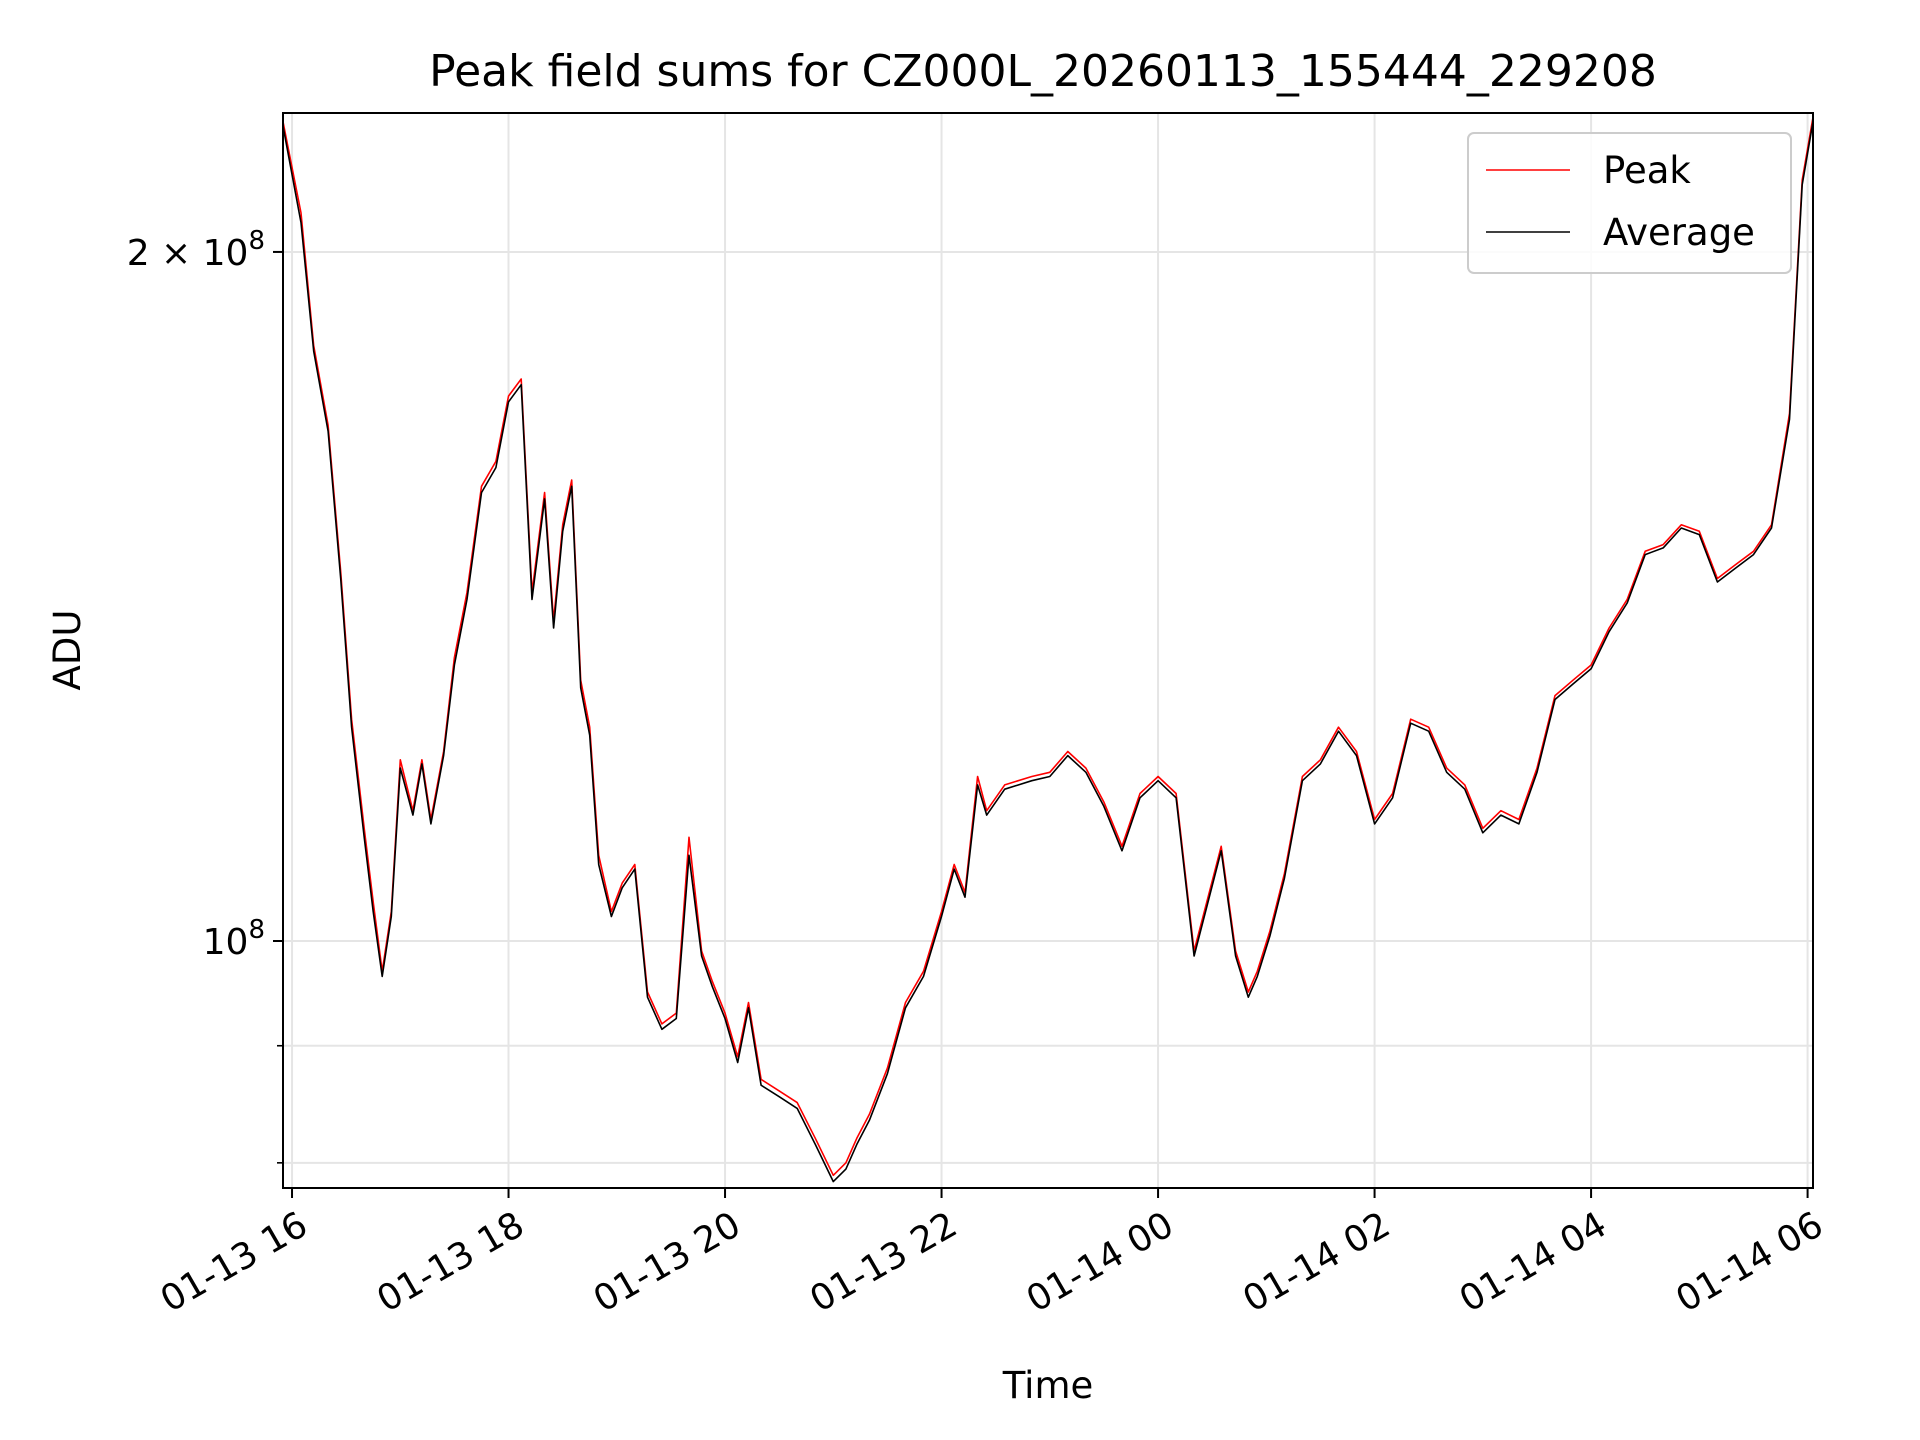 This screenshot has width=1920, height=1440. What do you see at coordinates (234, 939) in the screenshot?
I see `y-tick-label: 108` at bounding box center [234, 939].